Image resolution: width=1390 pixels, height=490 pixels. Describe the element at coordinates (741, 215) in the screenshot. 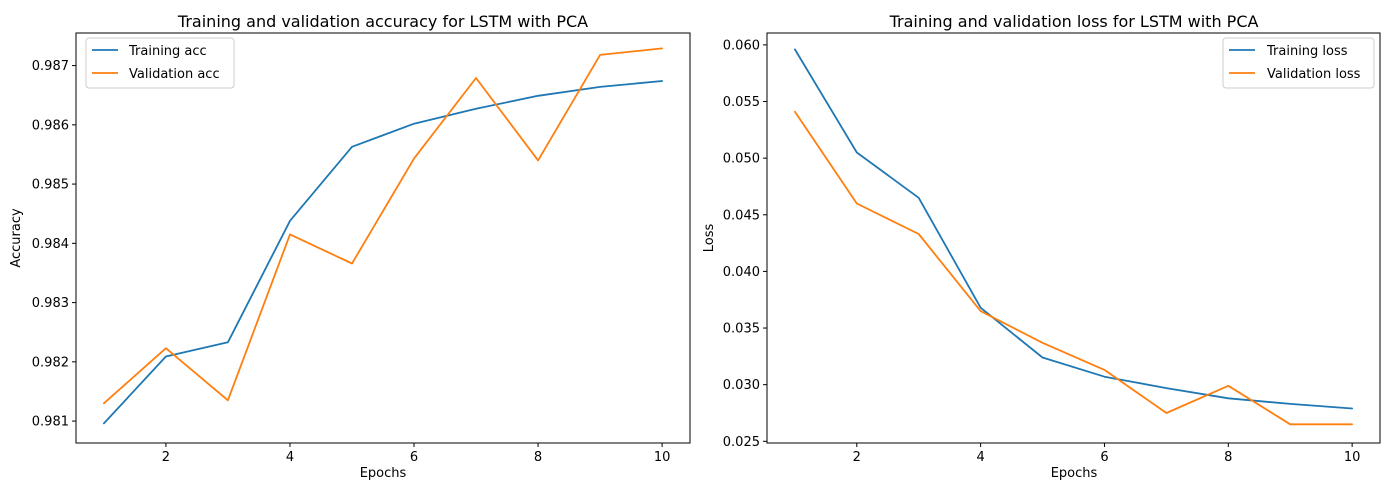

I see `y-tick-label: 0.045` at that location.